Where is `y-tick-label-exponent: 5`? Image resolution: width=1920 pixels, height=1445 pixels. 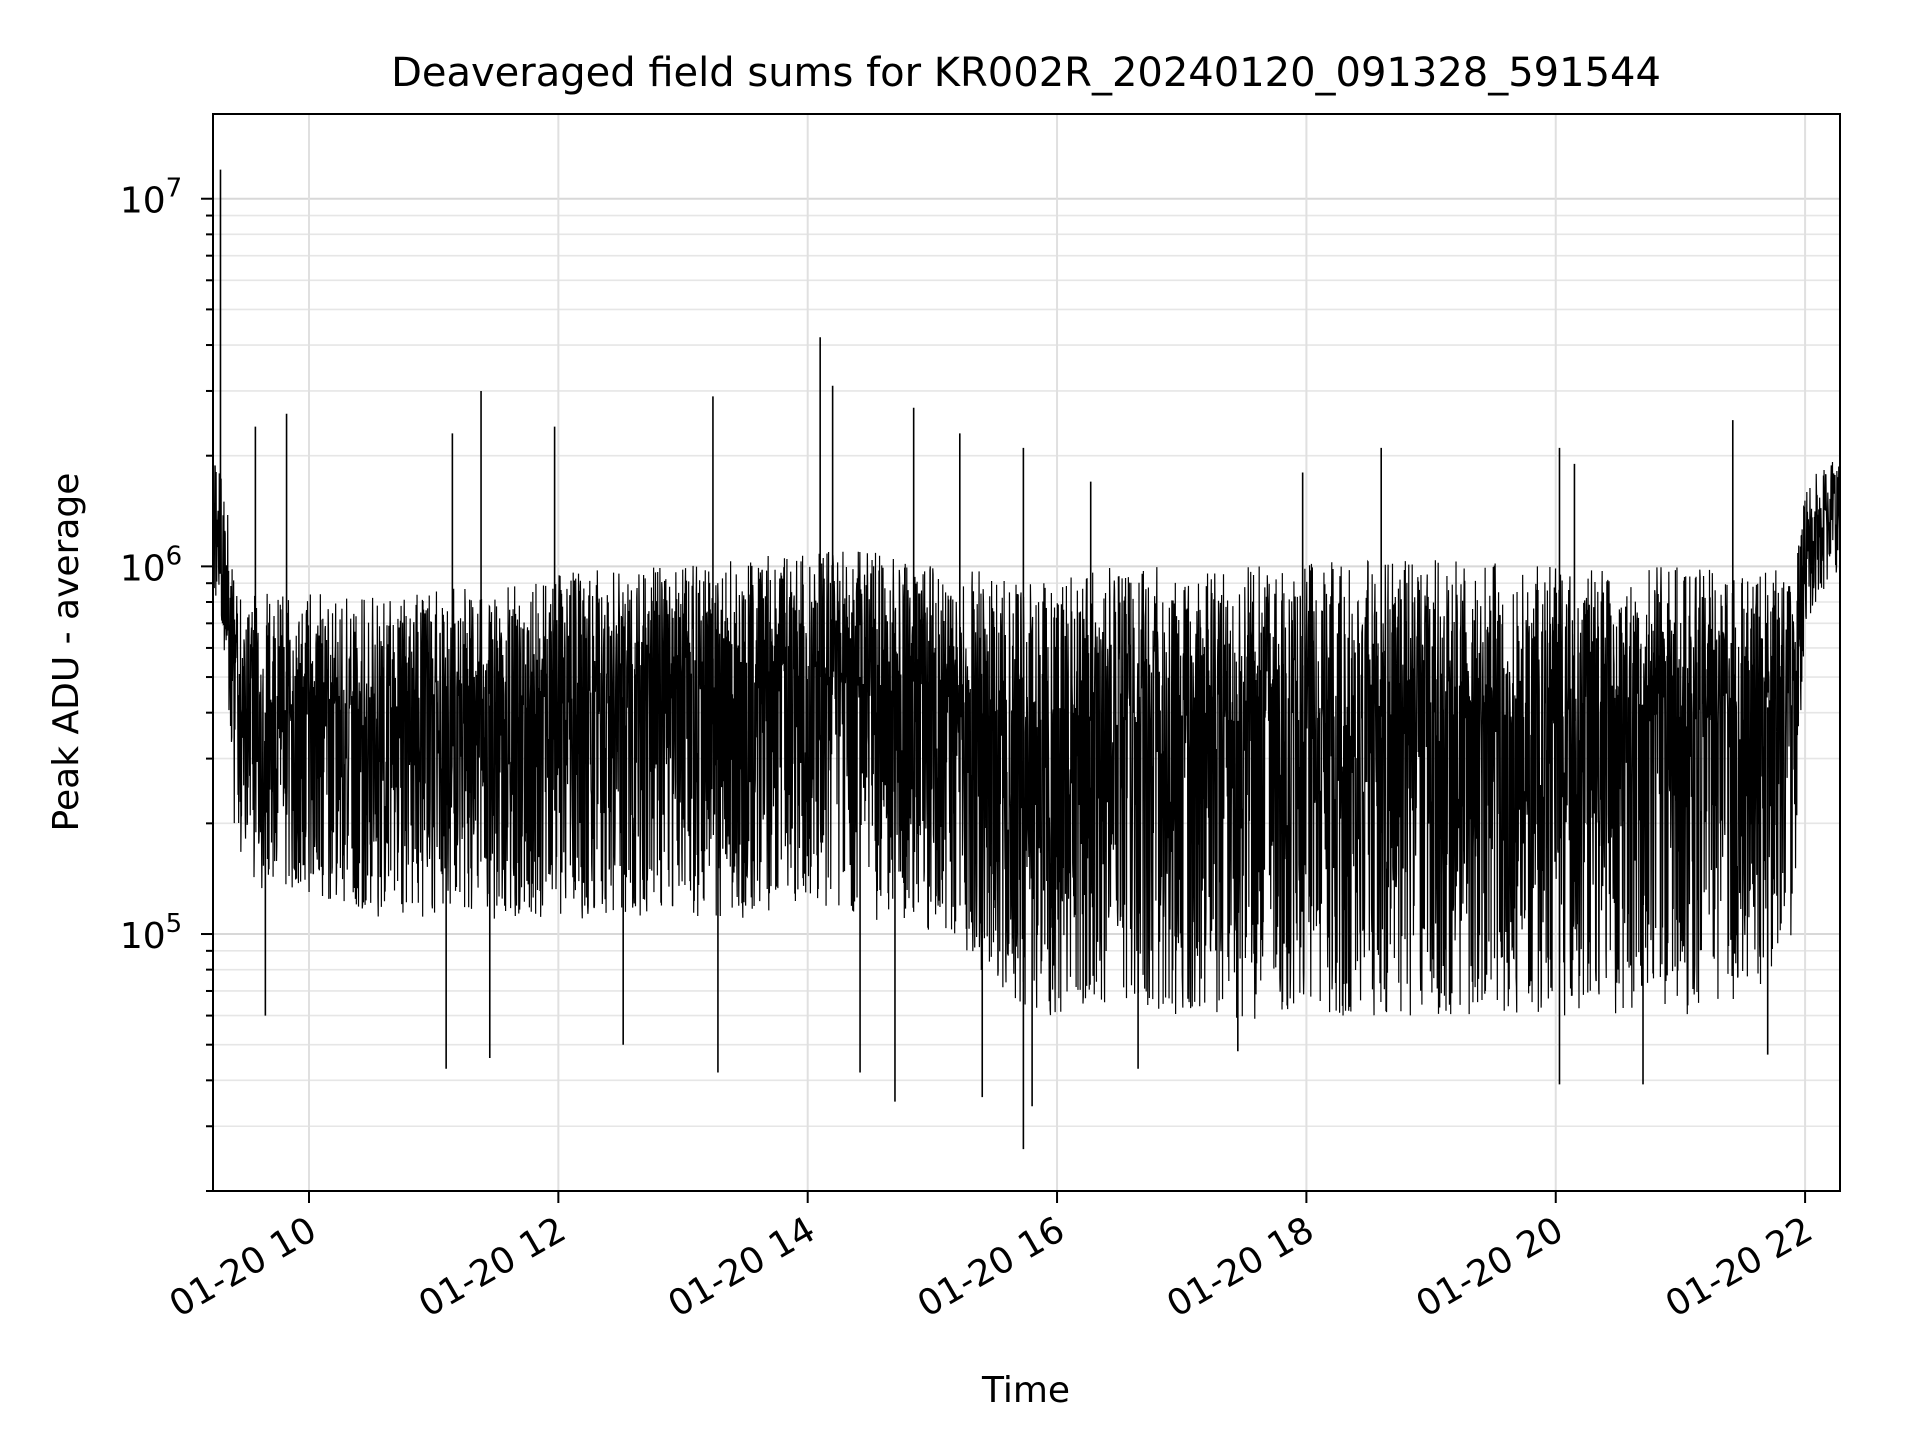 y-tick-label-exponent: 5 is located at coordinates (174, 924).